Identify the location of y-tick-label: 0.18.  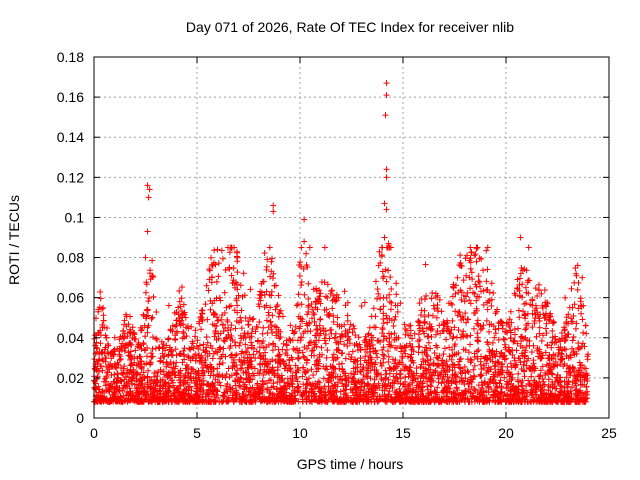
(70, 57).